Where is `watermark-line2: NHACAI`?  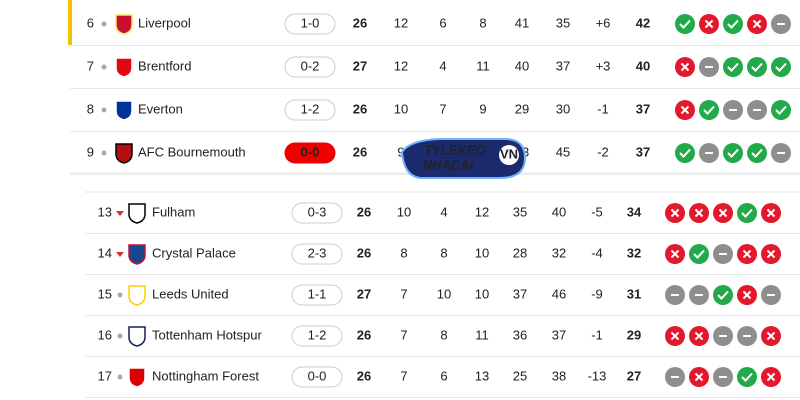
watermark-line2: NHACAI is located at coordinates (448, 164).